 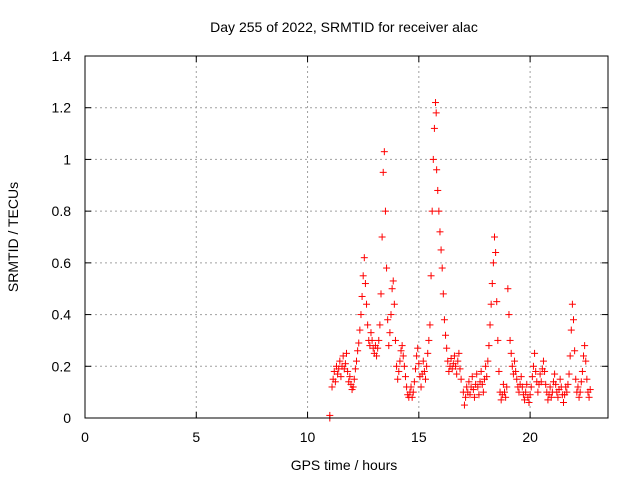 What do you see at coordinates (62, 108) in the screenshot?
I see `y-tick-label: 1.2` at bounding box center [62, 108].